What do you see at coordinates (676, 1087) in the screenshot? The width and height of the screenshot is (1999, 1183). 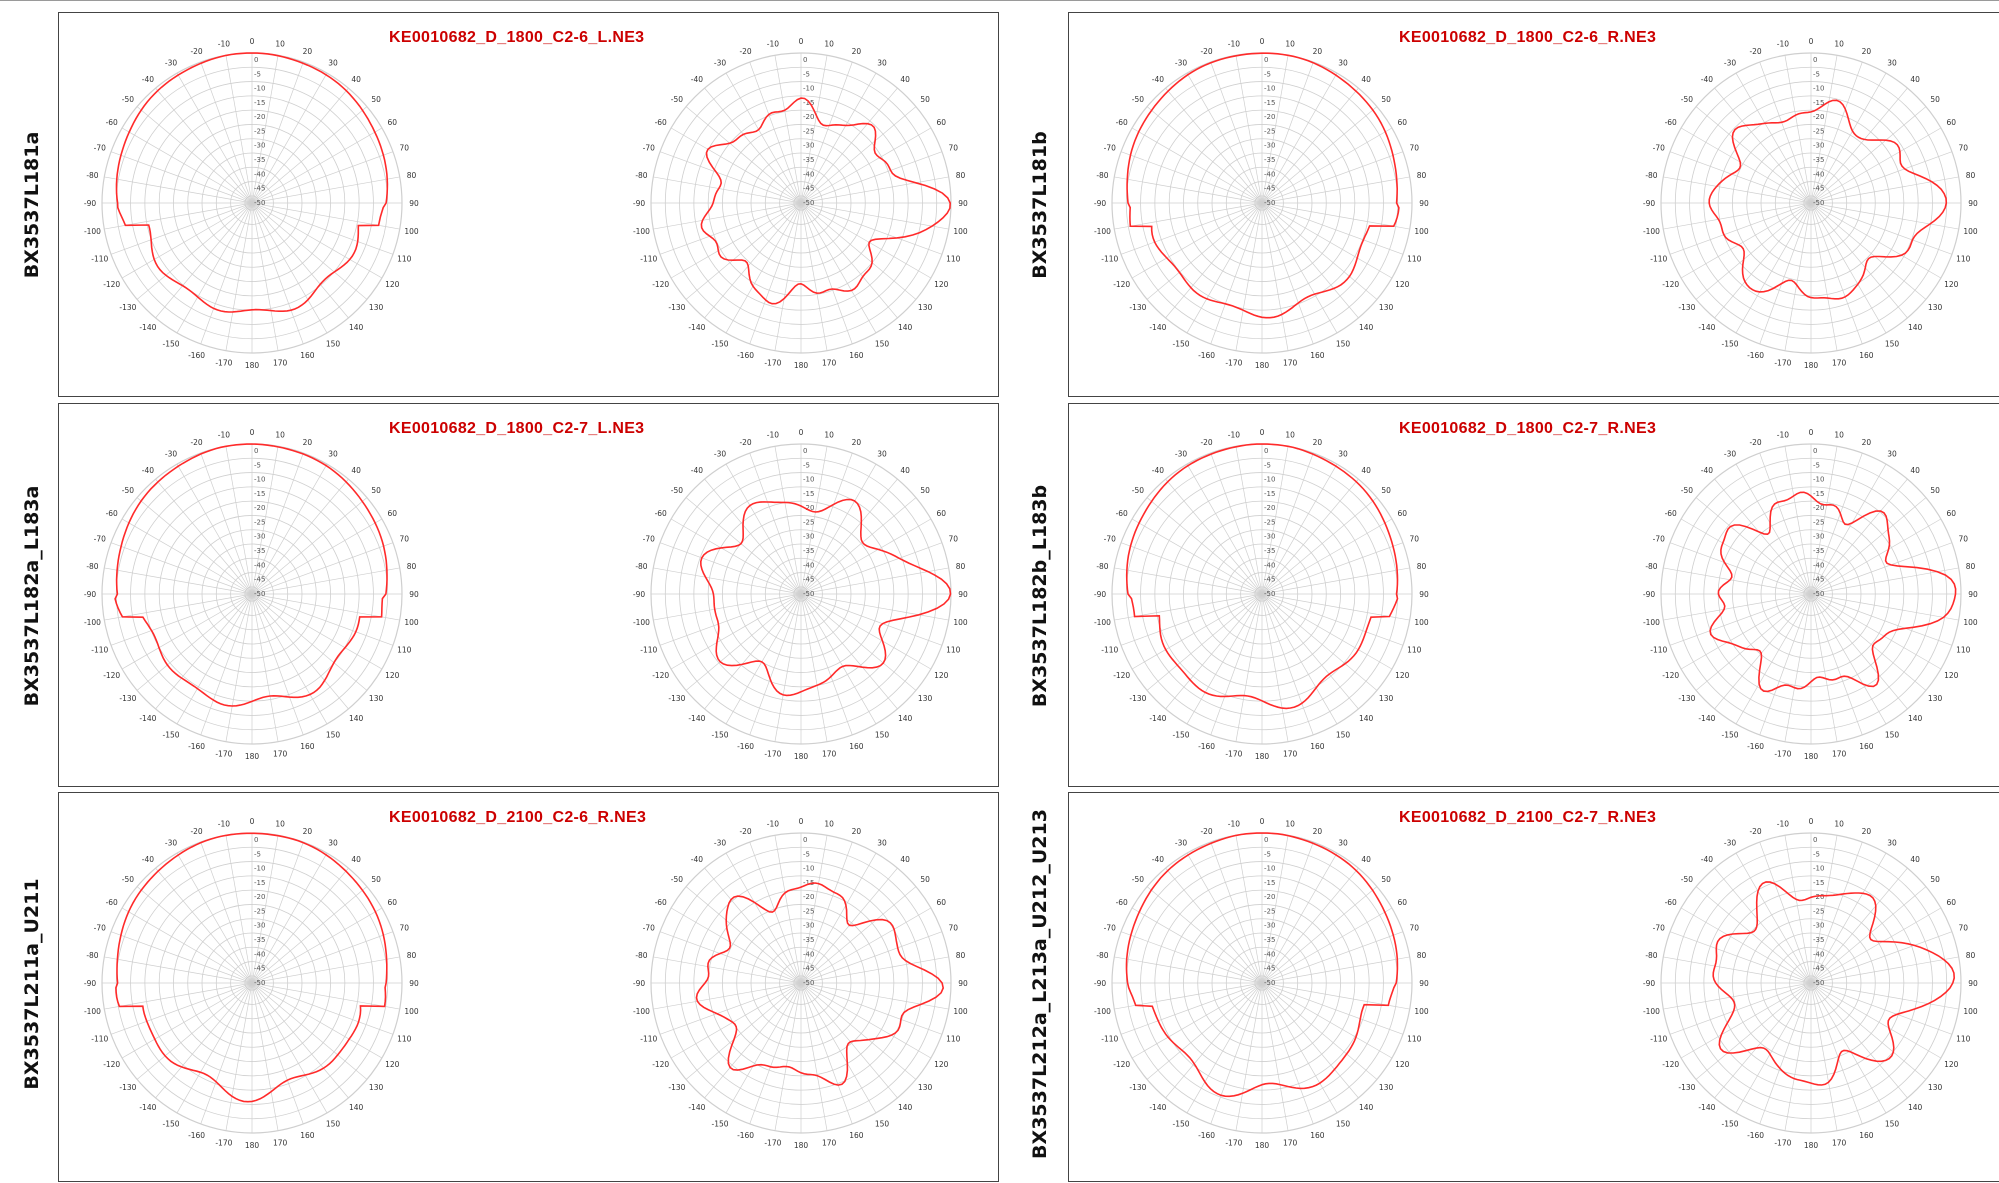 I see `angle-tick-label: -130` at bounding box center [676, 1087].